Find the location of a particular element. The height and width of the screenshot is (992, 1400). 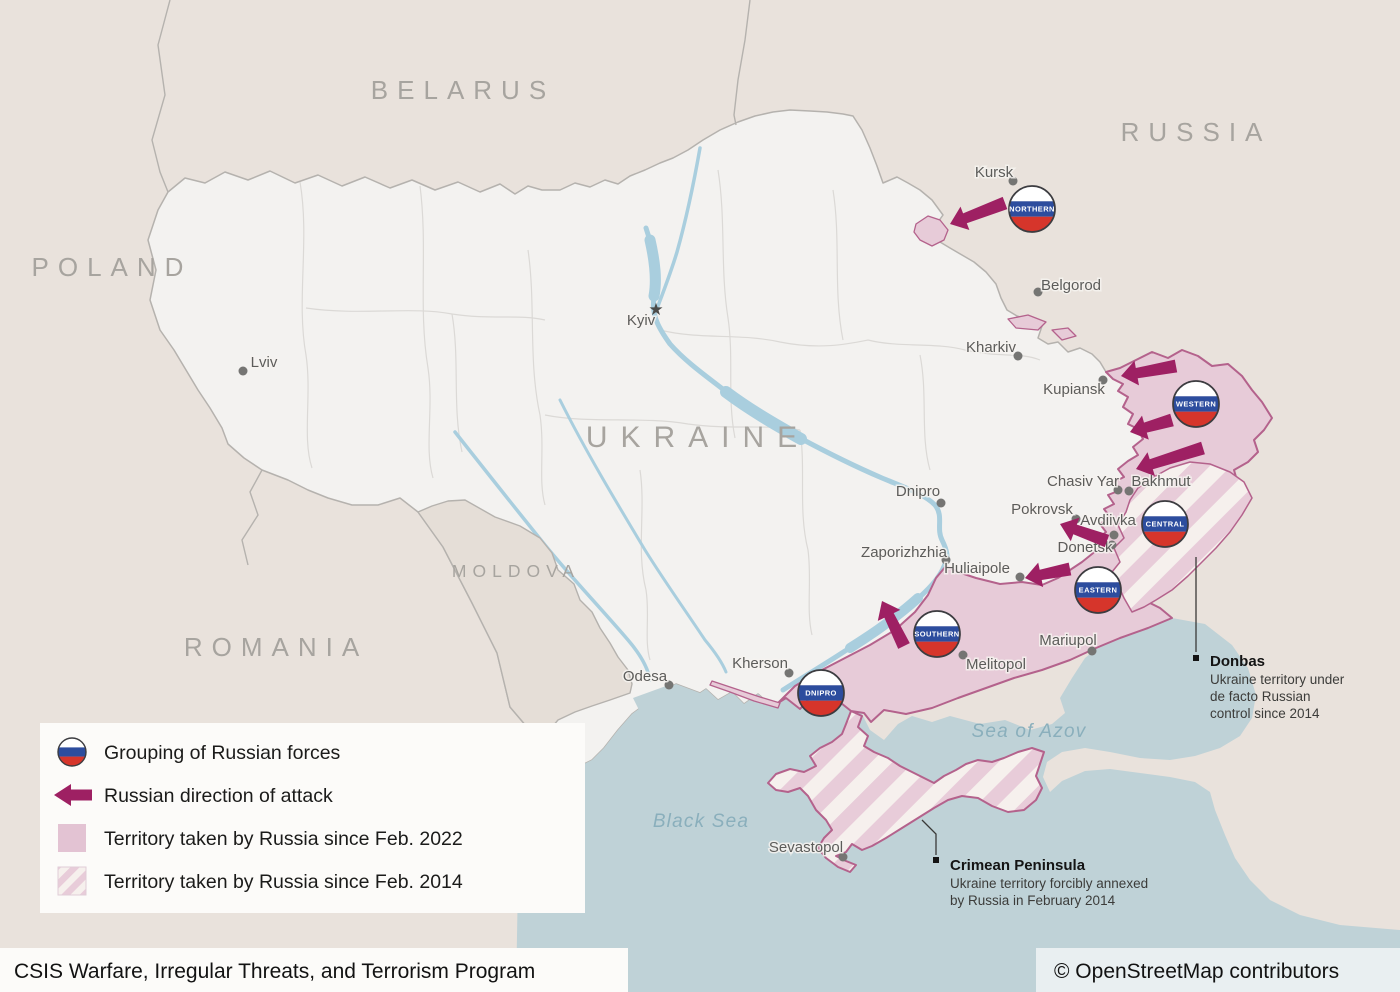

footer-attribution-right: © OpenStreetMap contributors is located at coordinates (1196, 971).